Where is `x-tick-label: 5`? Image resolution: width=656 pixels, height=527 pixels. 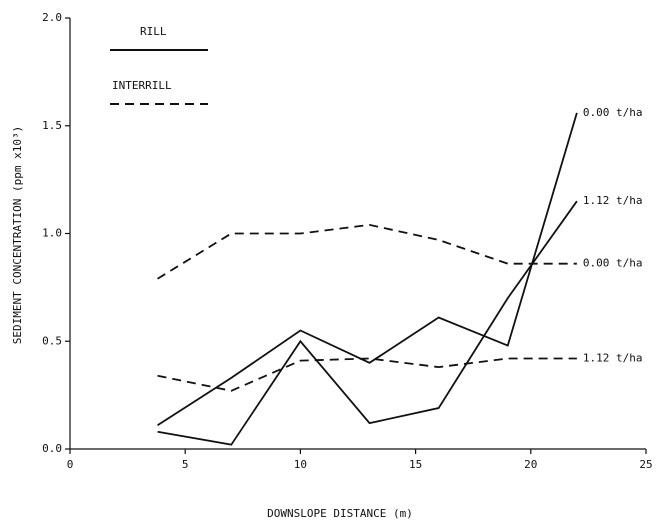 x-tick-label: 5 is located at coordinates (185, 464).